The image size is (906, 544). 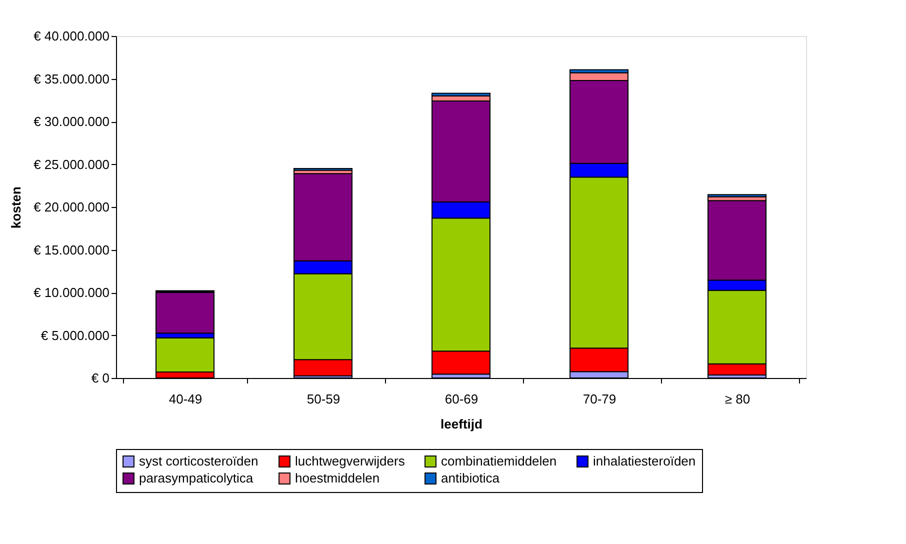 What do you see at coordinates (470, 478) in the screenshot?
I see `legend-label: antibiotica` at bounding box center [470, 478].